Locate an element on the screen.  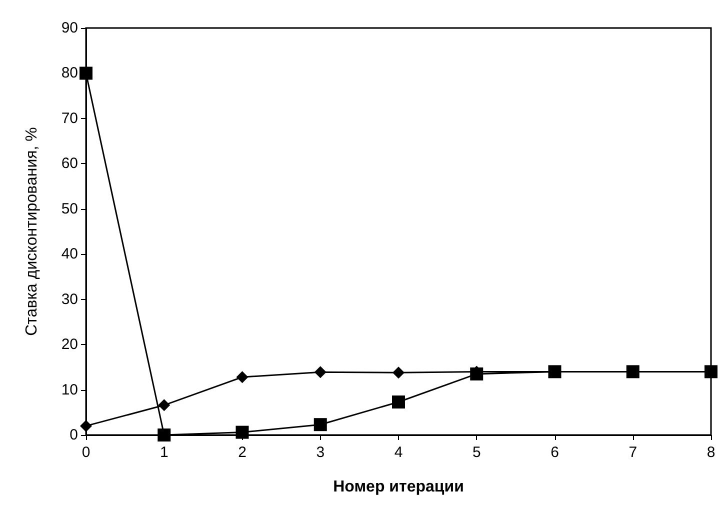
x-tick-label: 4 is located at coordinates (398, 452).